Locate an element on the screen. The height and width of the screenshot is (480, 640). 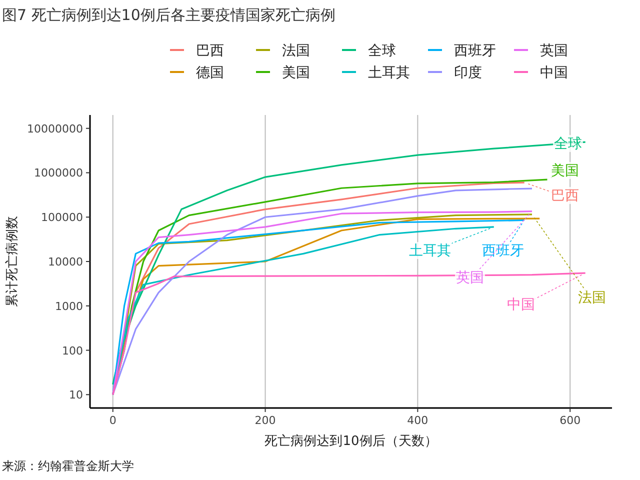
x-tick-label: 0 is located at coordinates (112, 420).